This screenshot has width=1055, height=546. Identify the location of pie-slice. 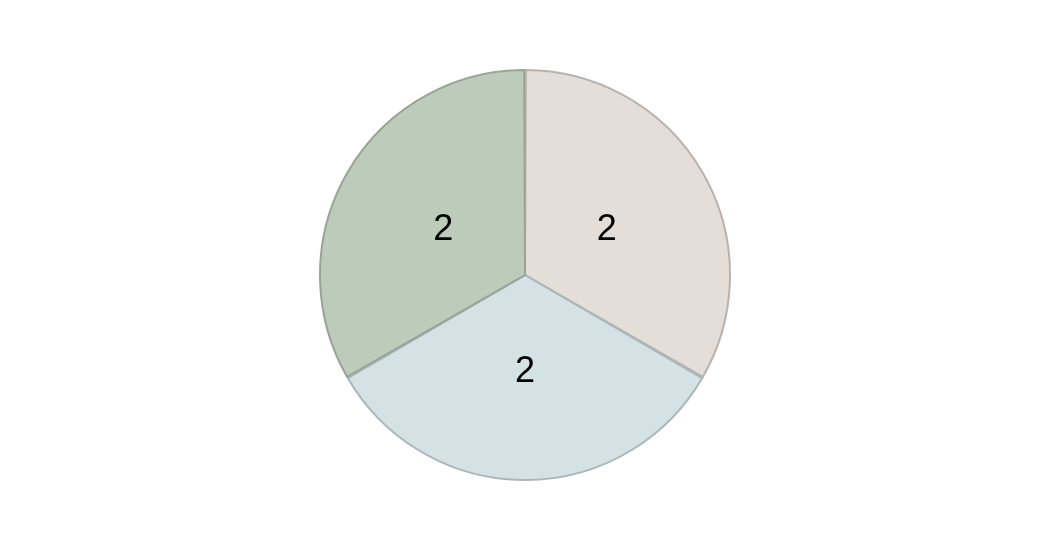
(525, 377).